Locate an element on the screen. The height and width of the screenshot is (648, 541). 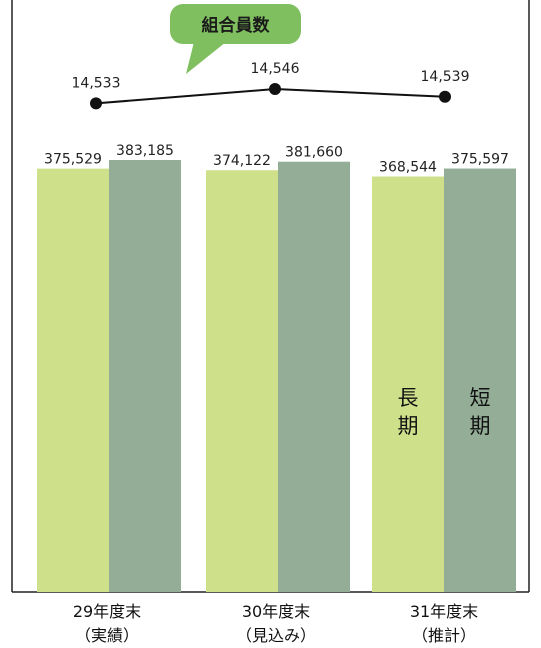
in-bar-label-long: 期 is located at coordinates (408, 426).